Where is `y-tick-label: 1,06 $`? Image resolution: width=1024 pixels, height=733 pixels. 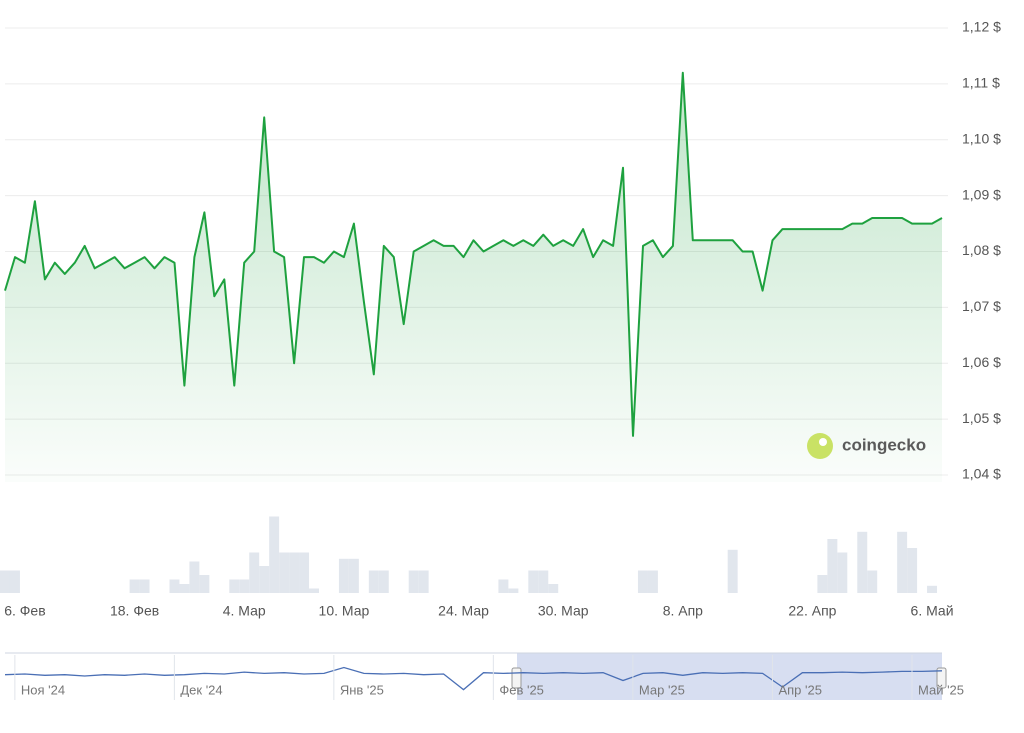 y-tick-label: 1,06 $ is located at coordinates (981, 362).